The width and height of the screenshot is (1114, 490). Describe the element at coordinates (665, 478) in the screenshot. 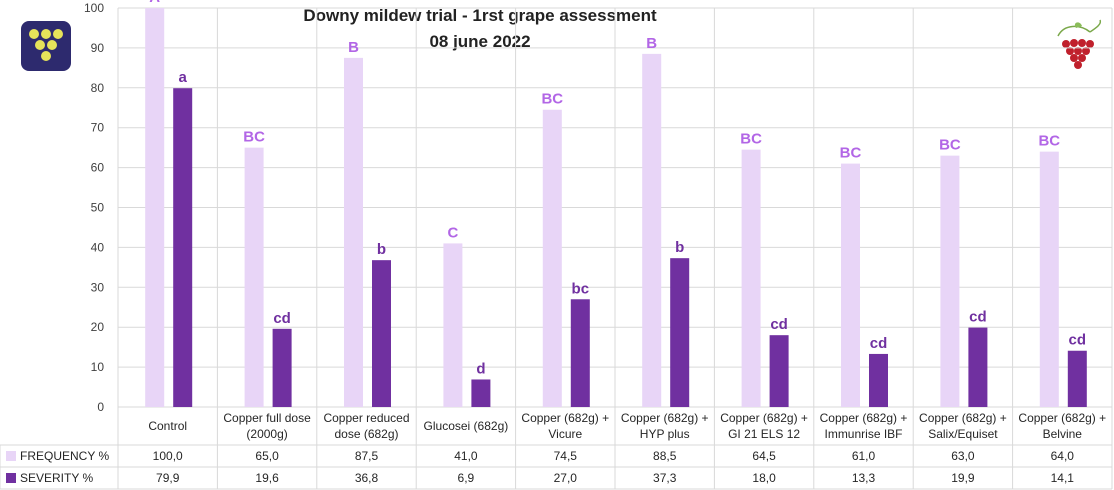

I see `table-value: 37,3` at that location.